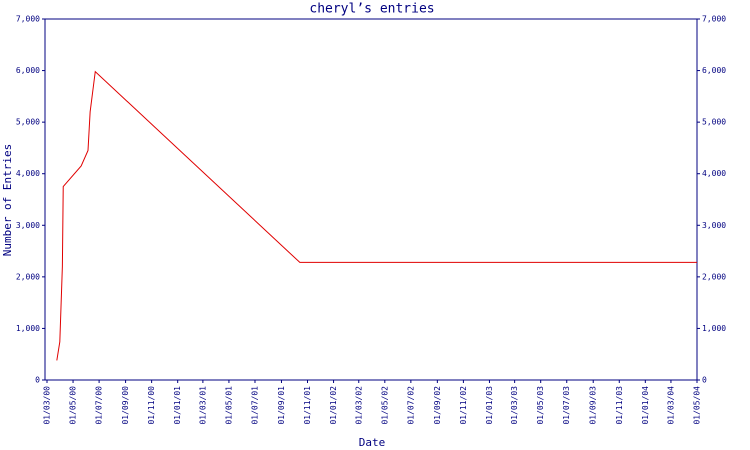 This screenshot has width=750, height=450. I want to click on y-axis-label: Number of Entries, so click(7, 200).